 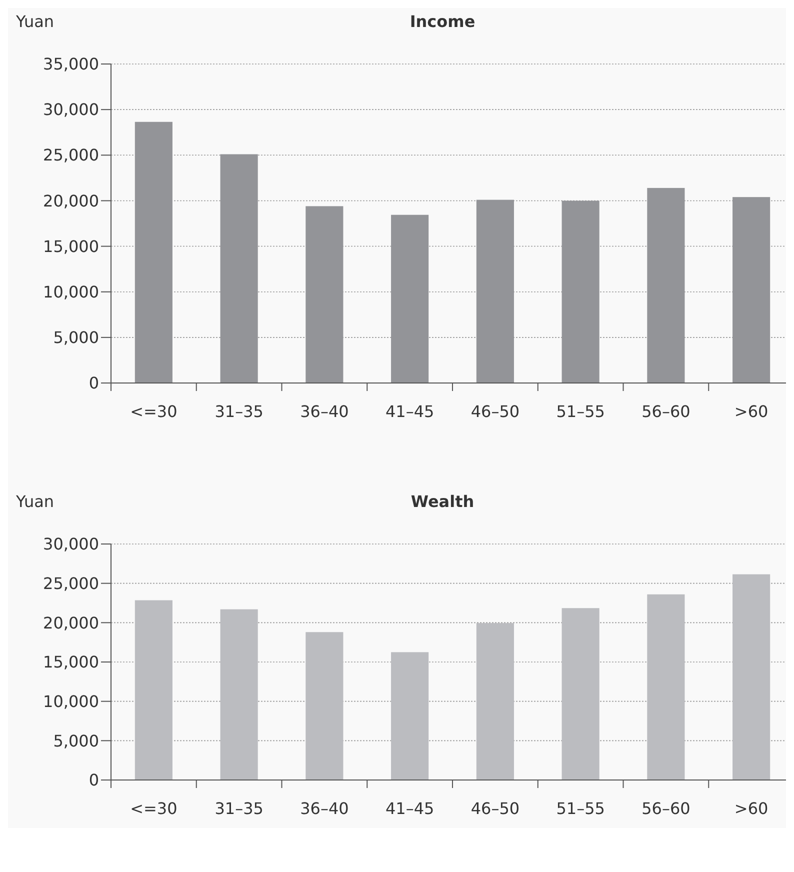 What do you see at coordinates (443, 21) in the screenshot?
I see `chart-title: Income` at bounding box center [443, 21].